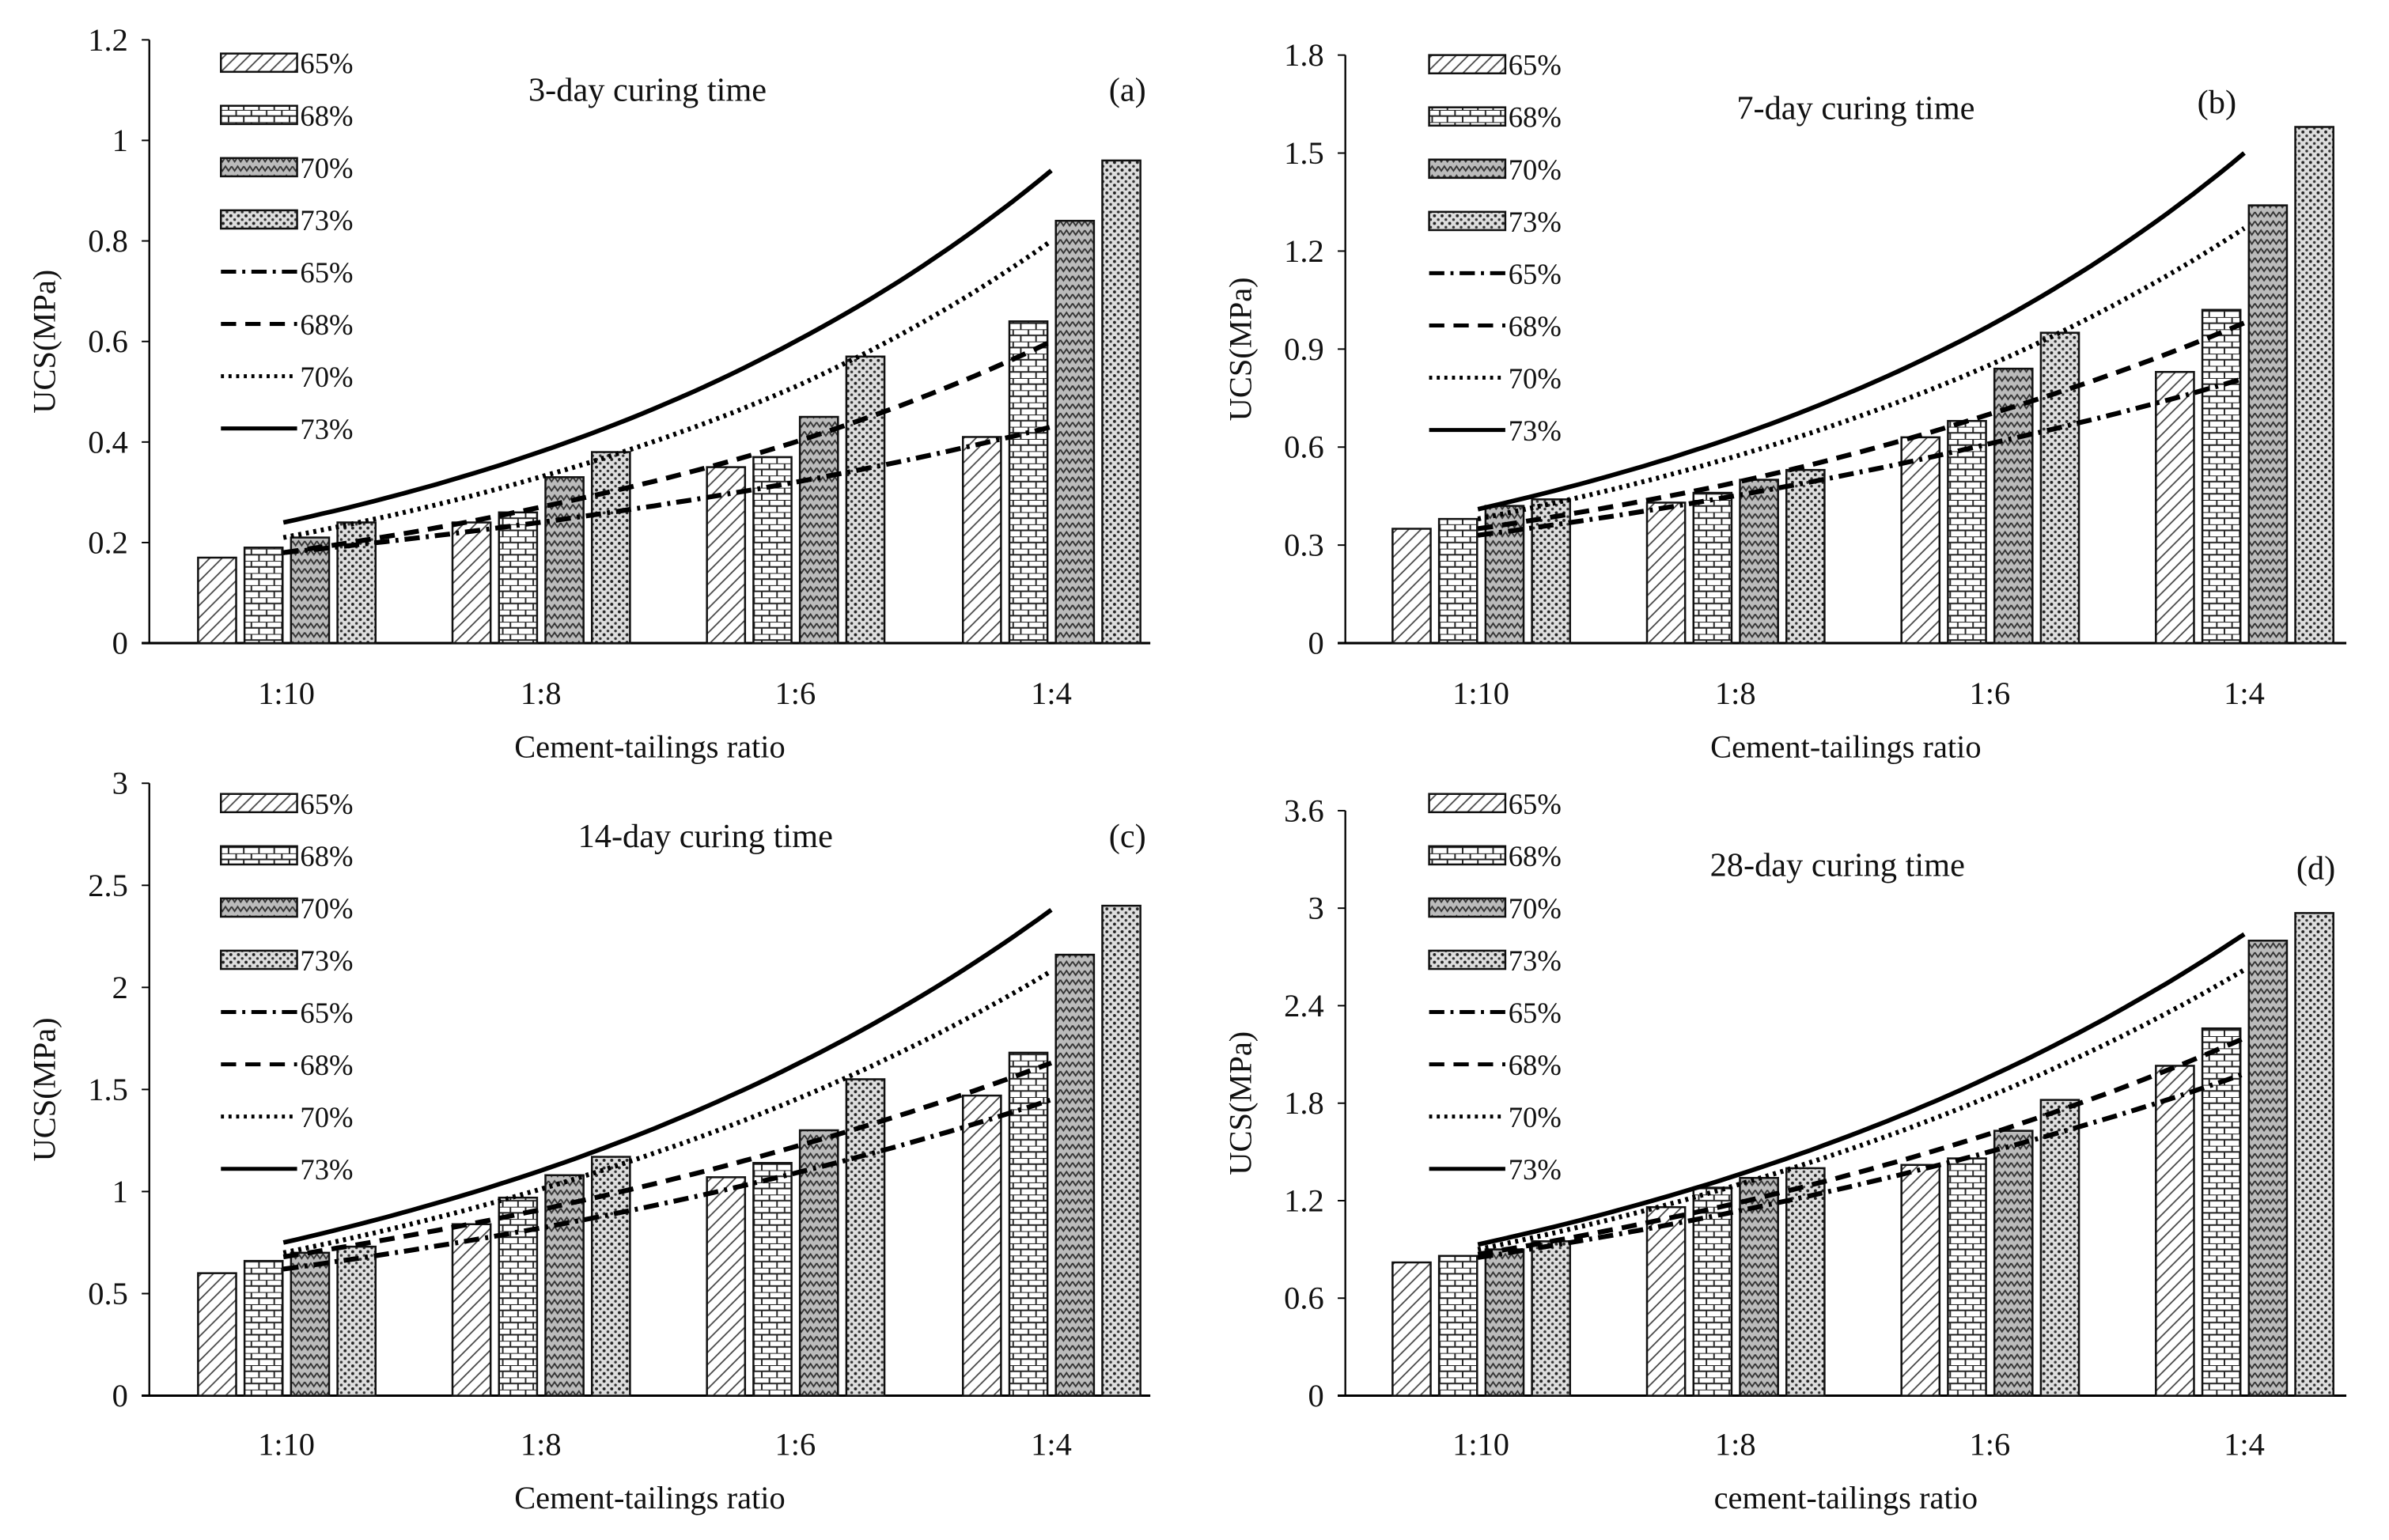 The image size is (2389, 1540). What do you see at coordinates (1051, 1444) in the screenshot?
I see `x-tick-label: 1:4` at bounding box center [1051, 1444].